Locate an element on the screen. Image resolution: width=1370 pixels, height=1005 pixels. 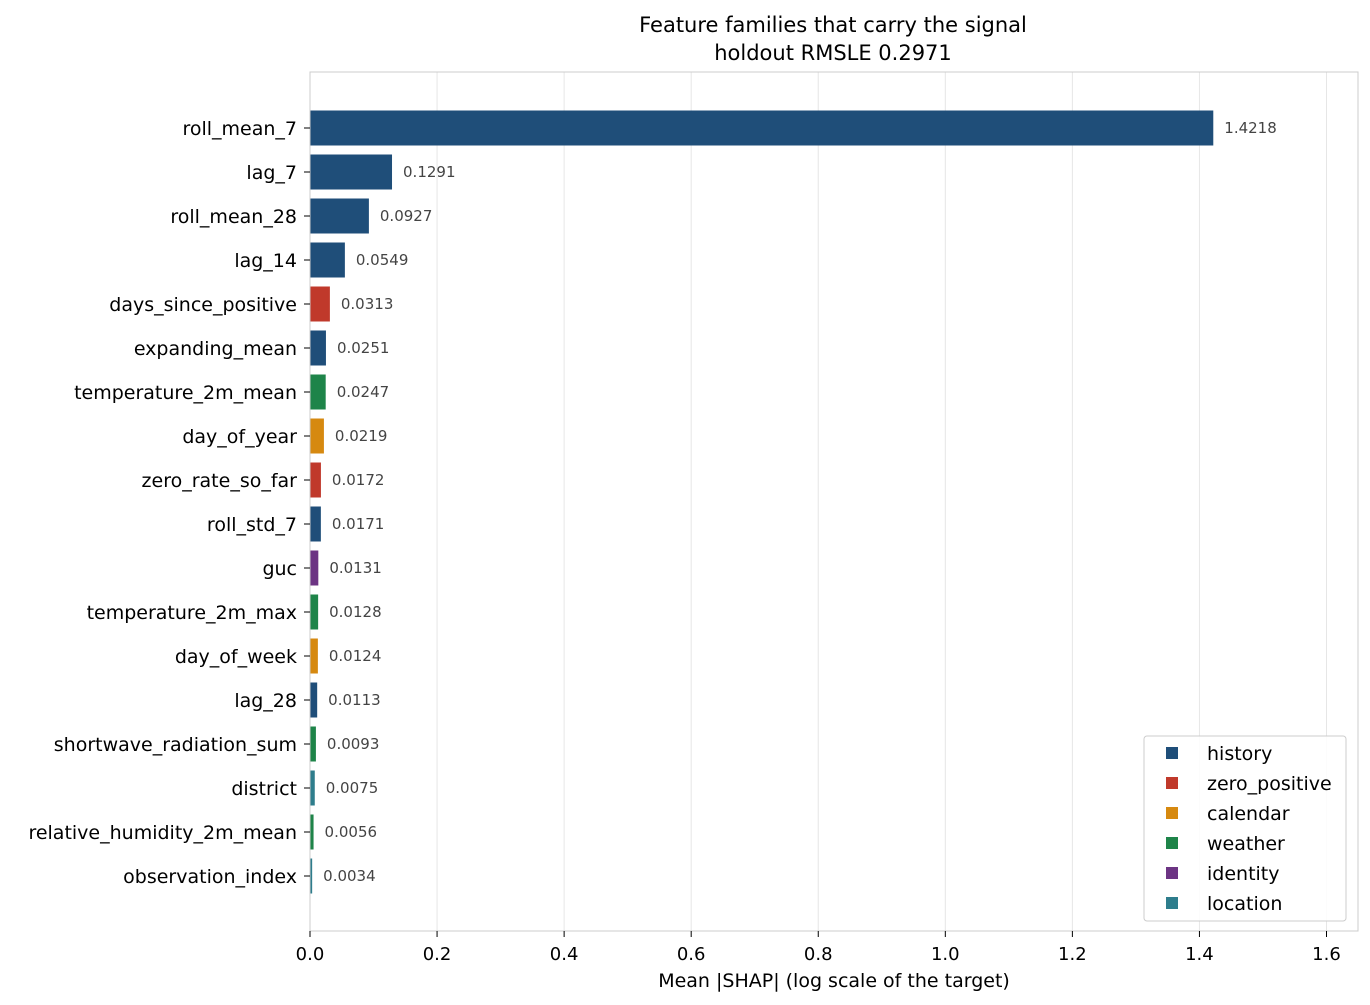
value-label: 0.0549 is located at coordinates (382, 260).